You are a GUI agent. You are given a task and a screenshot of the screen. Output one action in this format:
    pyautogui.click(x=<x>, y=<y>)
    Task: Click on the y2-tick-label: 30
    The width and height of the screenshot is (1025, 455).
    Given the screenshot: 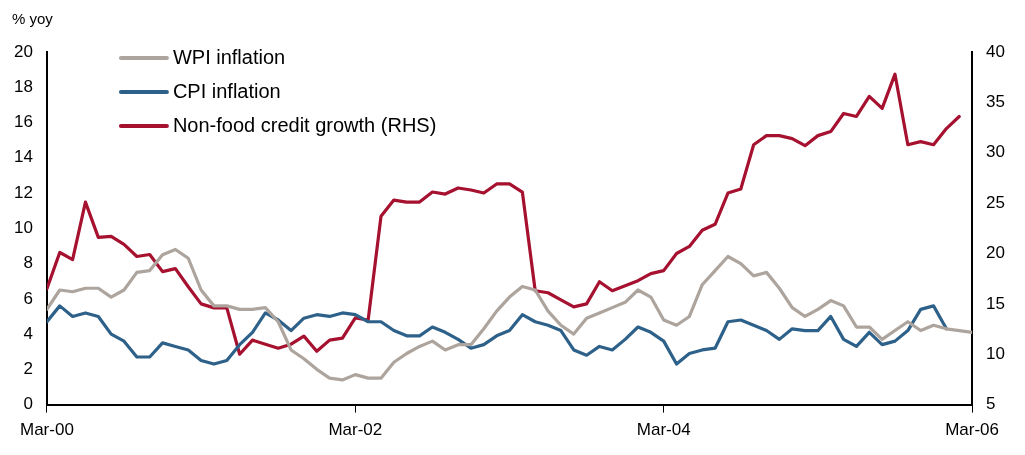 What is the action you would take?
    pyautogui.click(x=996, y=152)
    